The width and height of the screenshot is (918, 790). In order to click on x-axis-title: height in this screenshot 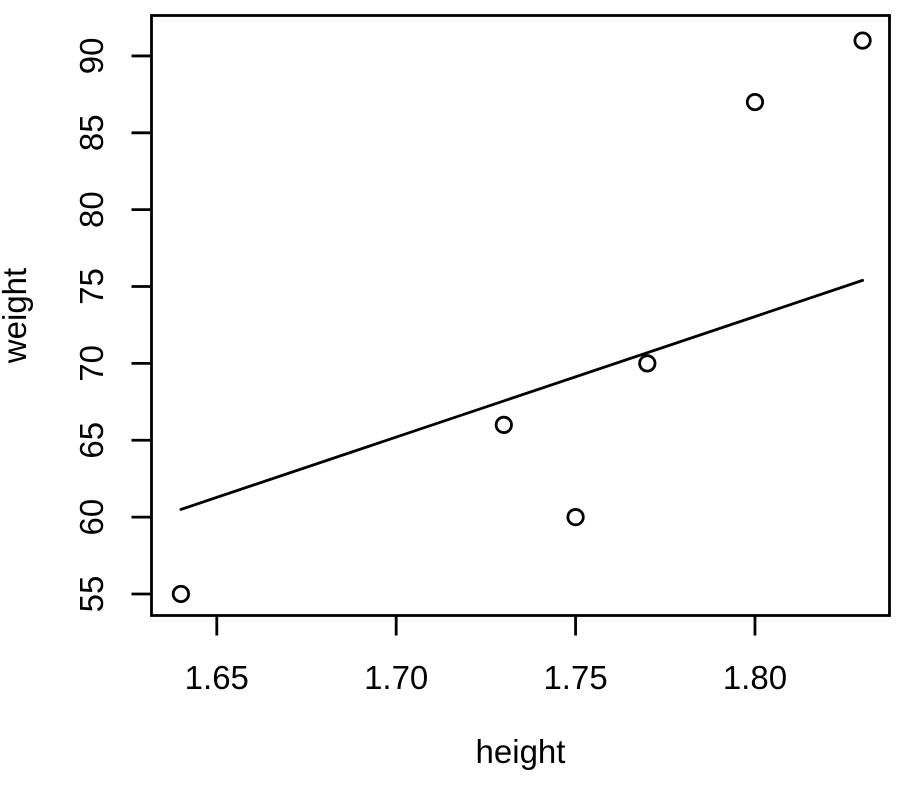, I will do `click(521, 751)`.